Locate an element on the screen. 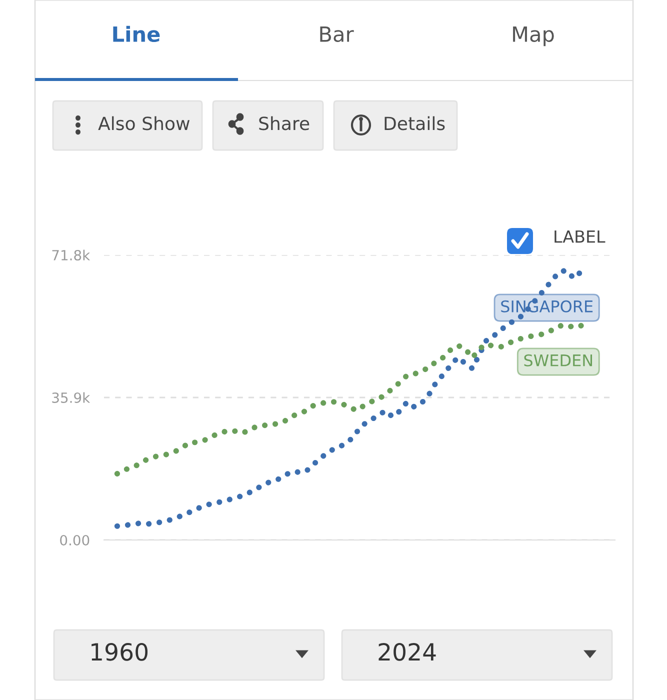 The height and width of the screenshot is (700, 667). text: Bar is located at coordinates (337, 34).